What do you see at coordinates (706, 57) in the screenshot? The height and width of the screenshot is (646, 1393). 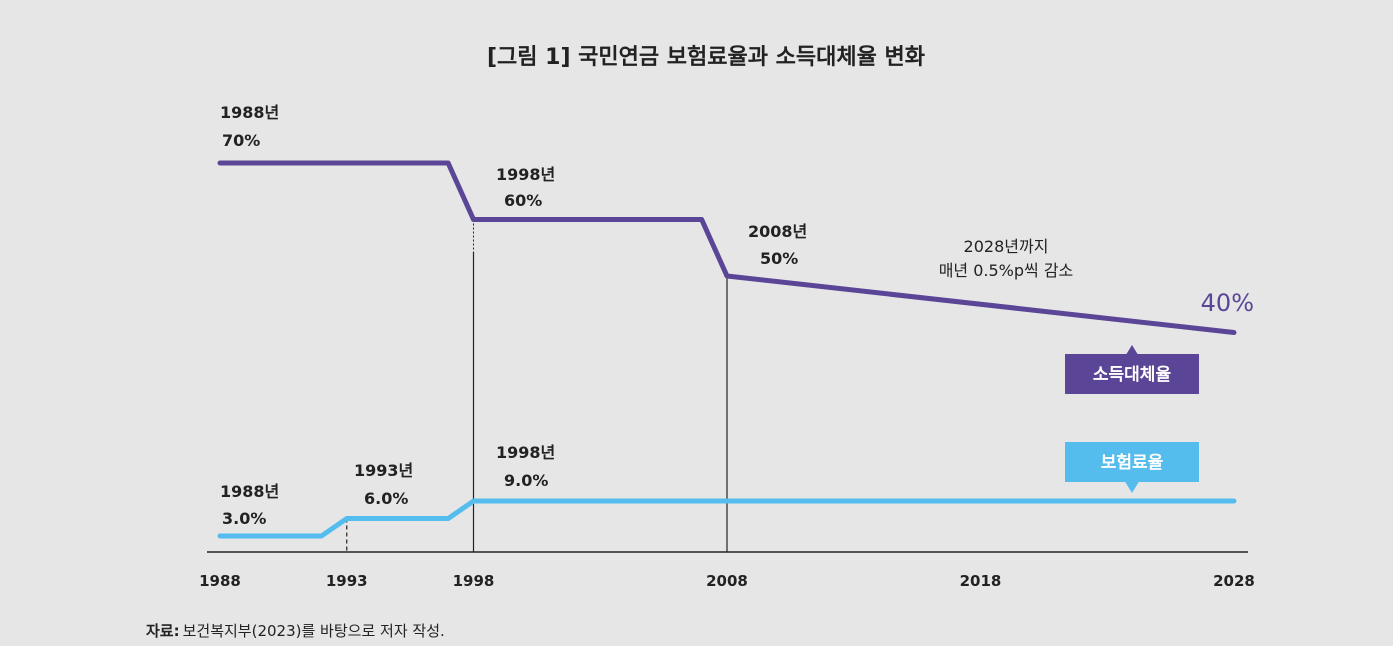 I see `chart-title: [그림 1] 국민연금 보험료율과 소득대체율 변화` at bounding box center [706, 57].